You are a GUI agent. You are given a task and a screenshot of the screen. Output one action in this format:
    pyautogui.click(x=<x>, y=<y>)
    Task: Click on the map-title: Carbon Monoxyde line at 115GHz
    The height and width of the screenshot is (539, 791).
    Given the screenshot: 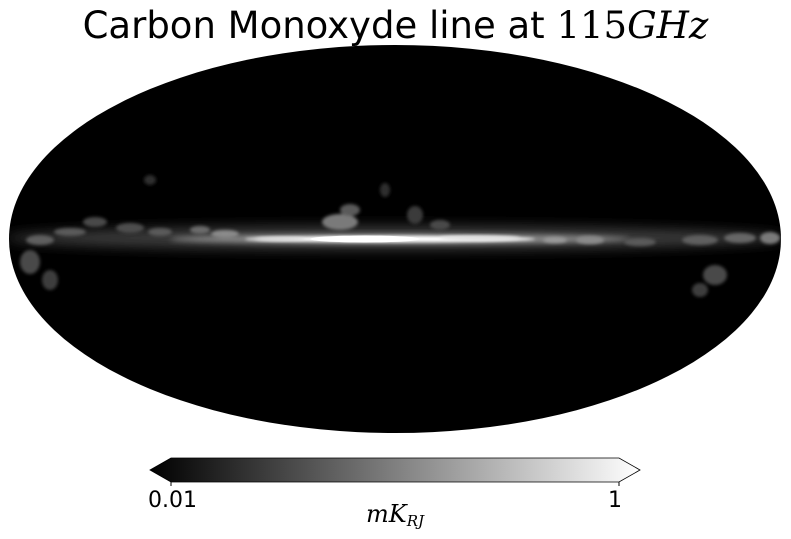 What is the action you would take?
    pyautogui.click(x=395, y=25)
    